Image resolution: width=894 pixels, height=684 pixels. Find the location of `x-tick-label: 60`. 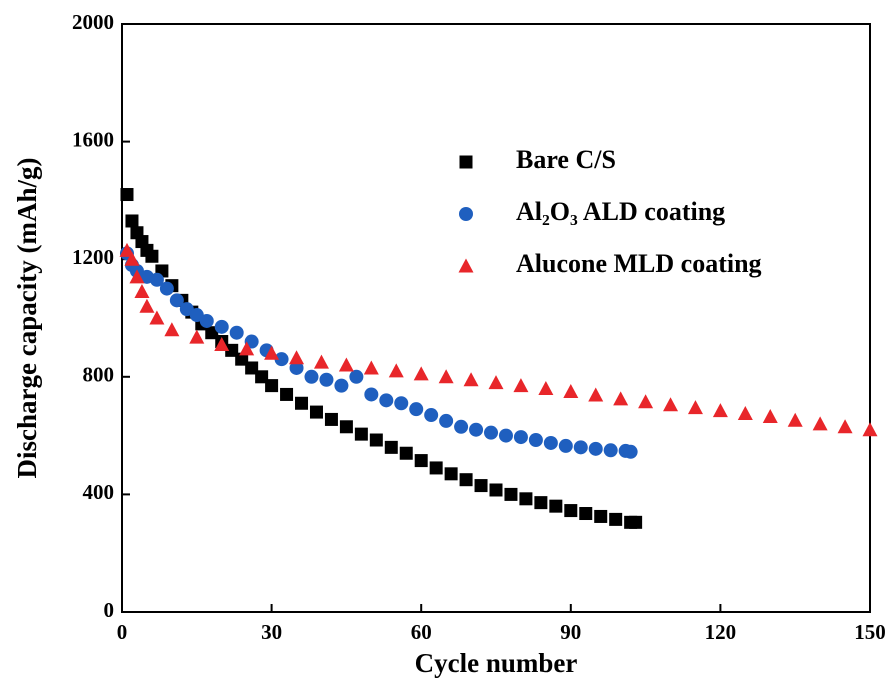

x-tick-label: 60 is located at coordinates (421, 632).